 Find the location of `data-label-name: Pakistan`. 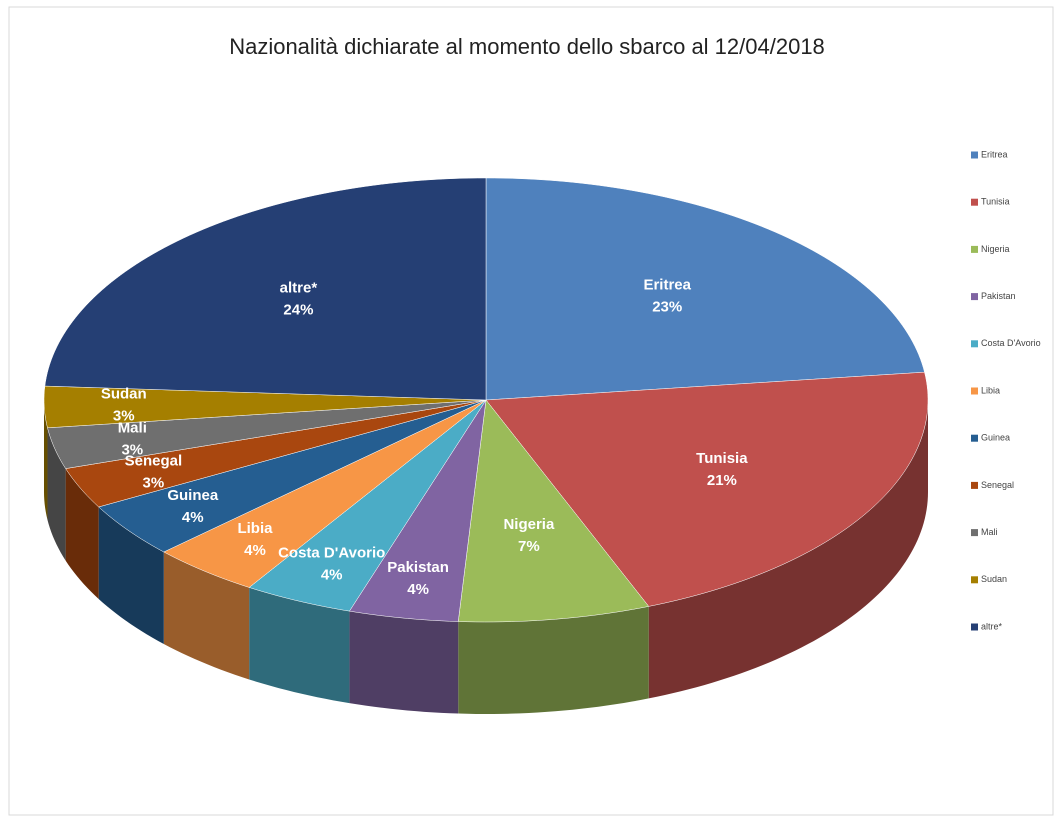

data-label-name: Pakistan is located at coordinates (418, 567).